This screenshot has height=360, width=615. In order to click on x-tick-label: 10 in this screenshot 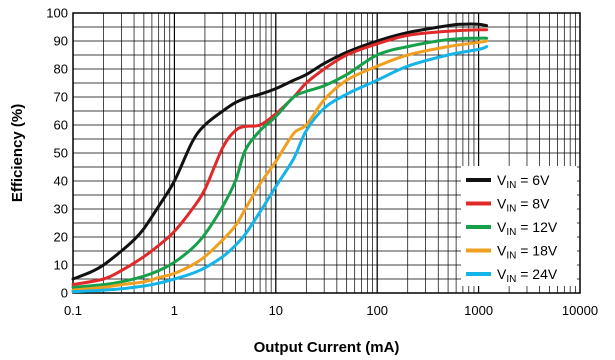, I will do `click(276, 310)`.